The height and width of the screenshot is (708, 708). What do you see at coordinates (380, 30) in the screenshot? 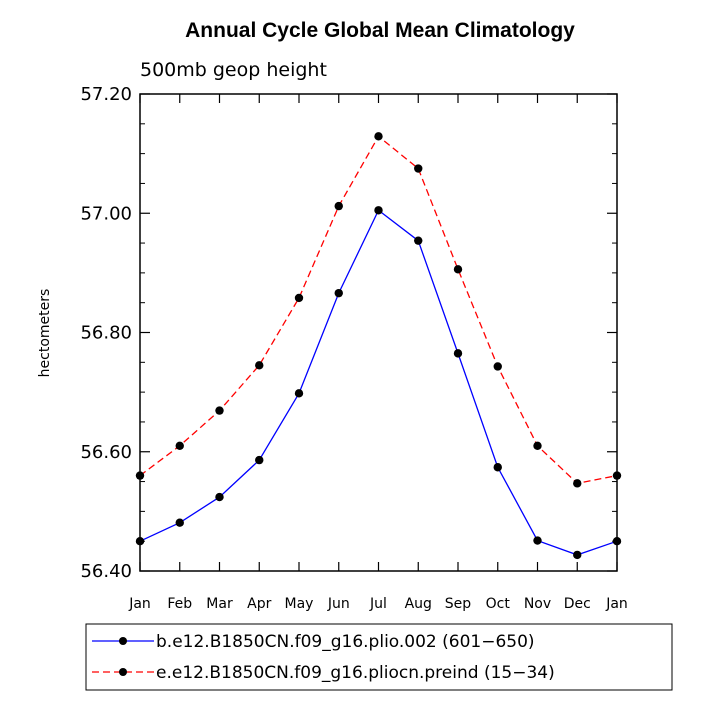
I see `chart-title: Annual Cycle Global Mean Climatology` at bounding box center [380, 30].